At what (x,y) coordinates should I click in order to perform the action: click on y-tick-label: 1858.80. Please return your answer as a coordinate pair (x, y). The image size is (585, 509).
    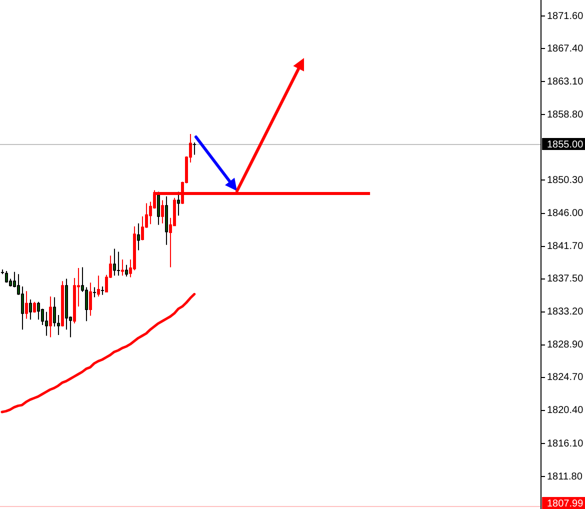
    Looking at the image, I should click on (565, 114).